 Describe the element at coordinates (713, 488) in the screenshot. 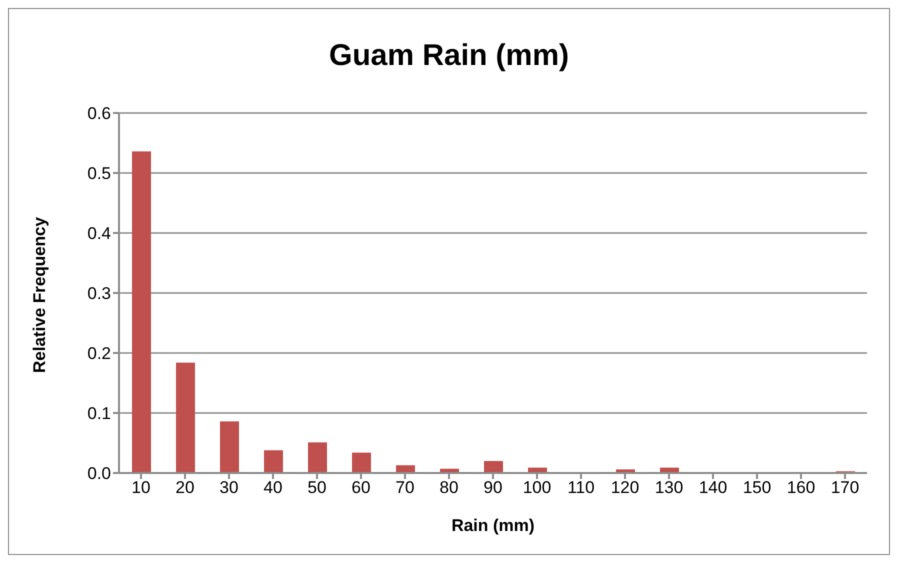

I see `x-tick-label: 140` at that location.